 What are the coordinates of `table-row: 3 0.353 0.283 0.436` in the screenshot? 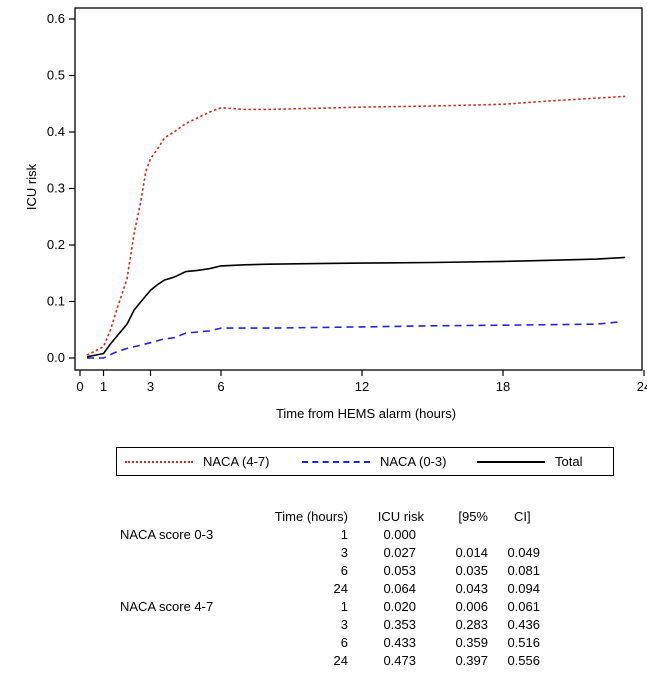 It's located at (323, 625).